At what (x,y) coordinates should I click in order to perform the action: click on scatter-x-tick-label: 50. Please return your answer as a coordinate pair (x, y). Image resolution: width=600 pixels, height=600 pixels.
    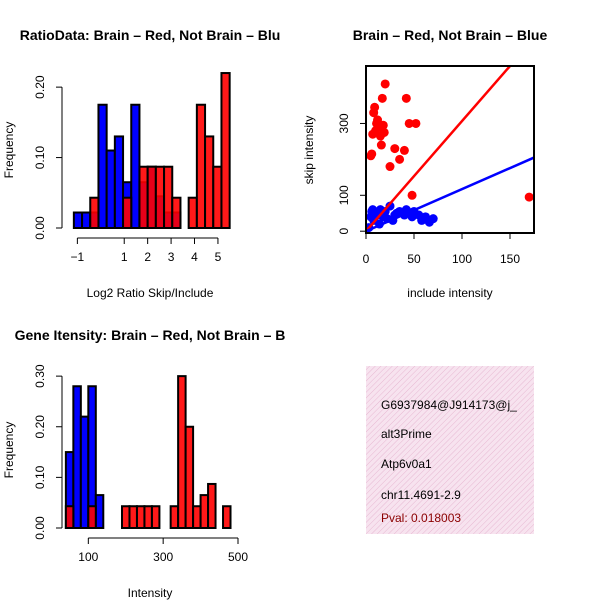
    Looking at the image, I should click on (414, 259).